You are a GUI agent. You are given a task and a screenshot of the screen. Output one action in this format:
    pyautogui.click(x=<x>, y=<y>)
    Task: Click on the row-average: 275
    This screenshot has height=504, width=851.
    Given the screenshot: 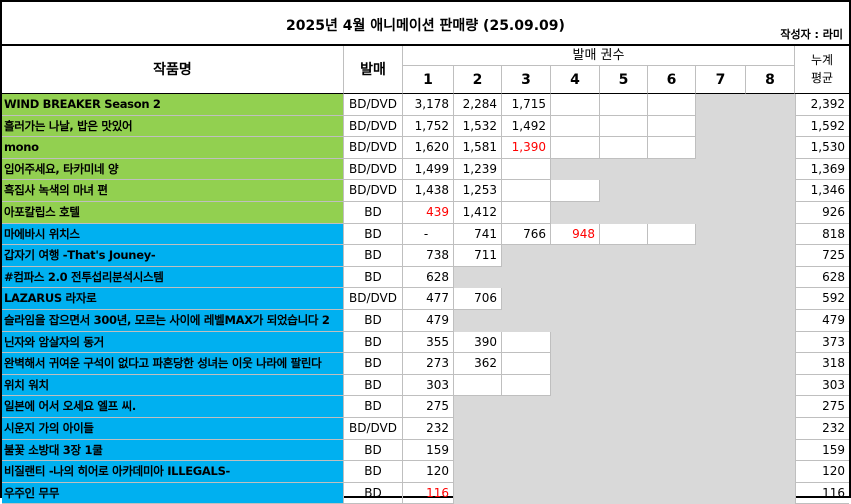 What is the action you would take?
    pyautogui.click(x=822, y=407)
    